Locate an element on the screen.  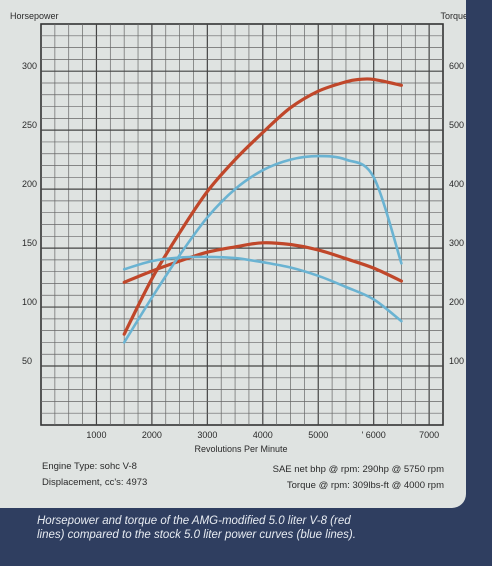
x-tick-label: 7000 is located at coordinates (429, 435).